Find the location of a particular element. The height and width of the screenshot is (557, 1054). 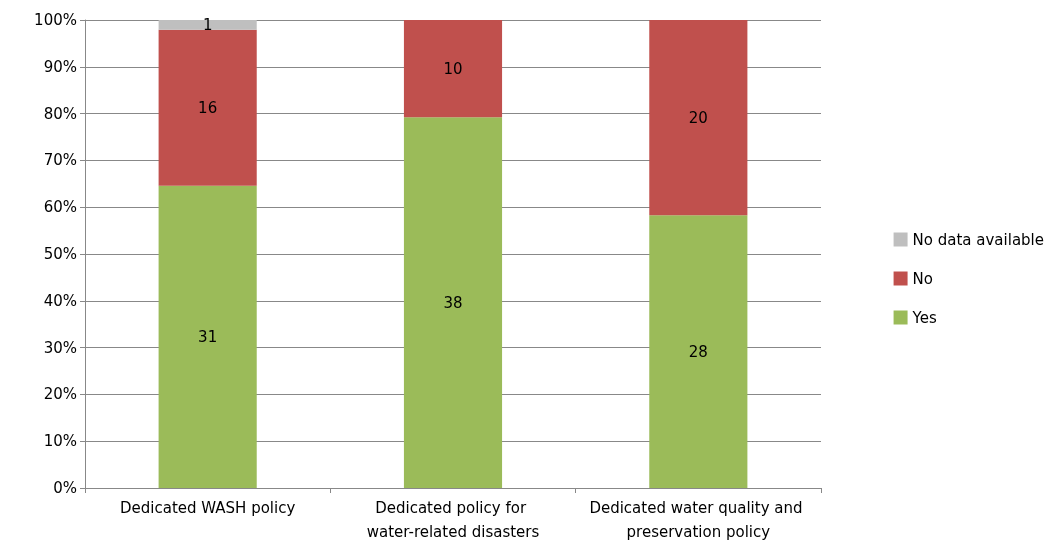

legend-label: No is located at coordinates (922, 278).